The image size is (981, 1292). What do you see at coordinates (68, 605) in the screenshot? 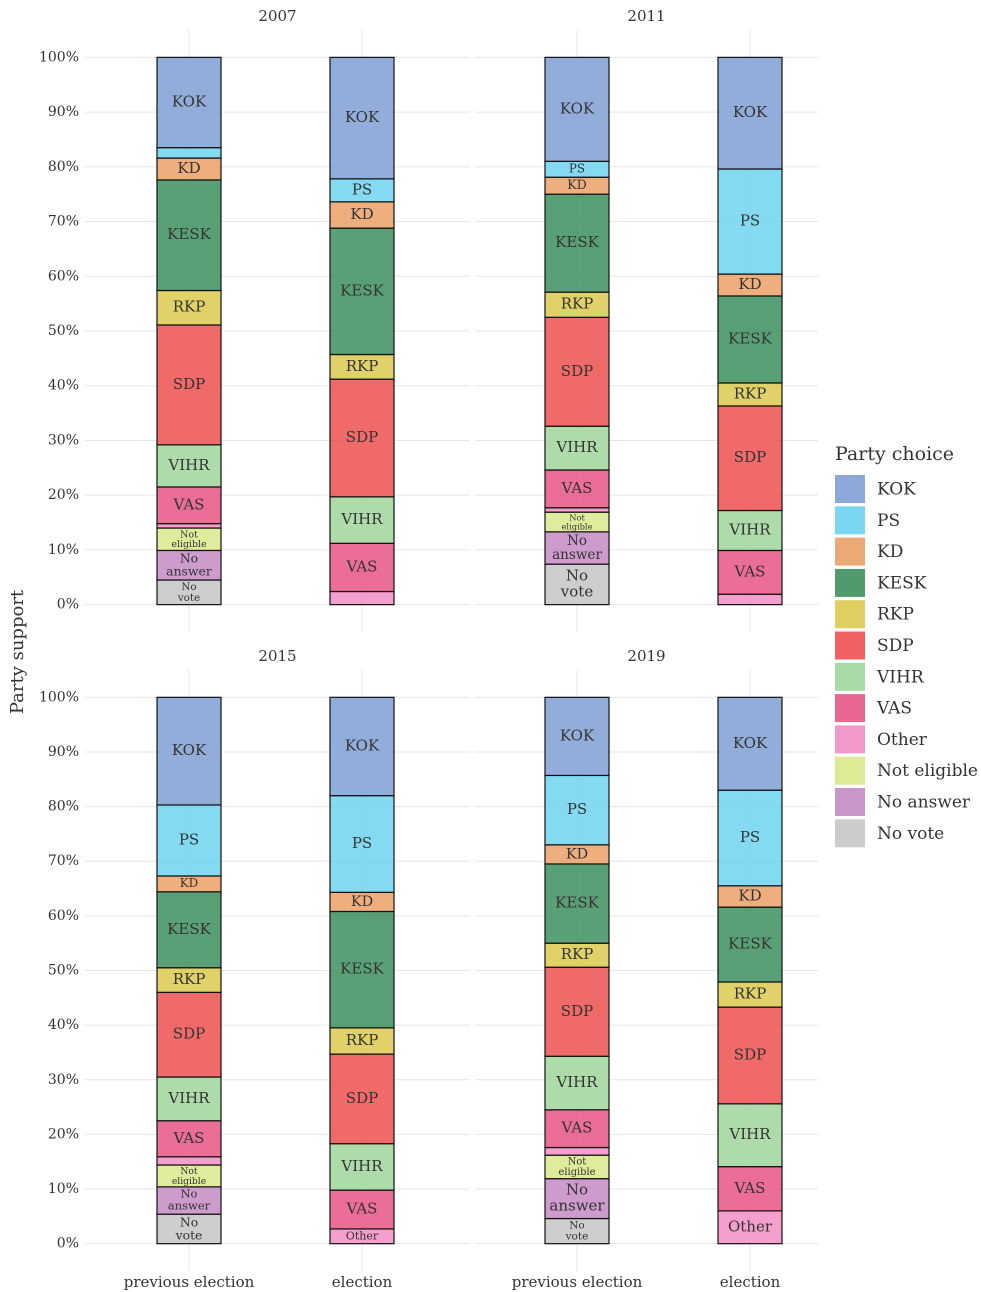
I see `y-tick-label: 0%` at bounding box center [68, 605].